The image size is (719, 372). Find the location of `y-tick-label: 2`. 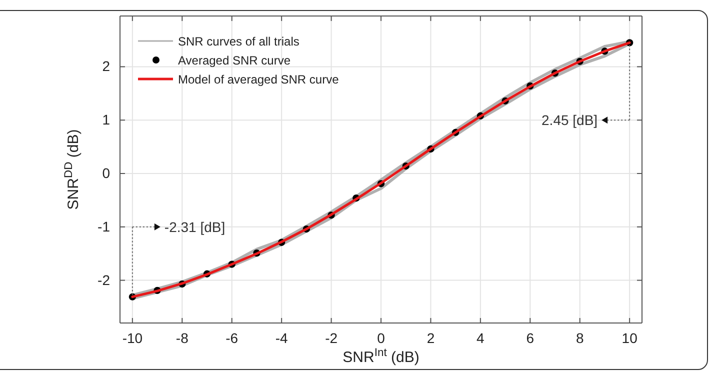

y-tick-label: 2 is located at coordinates (106, 66).